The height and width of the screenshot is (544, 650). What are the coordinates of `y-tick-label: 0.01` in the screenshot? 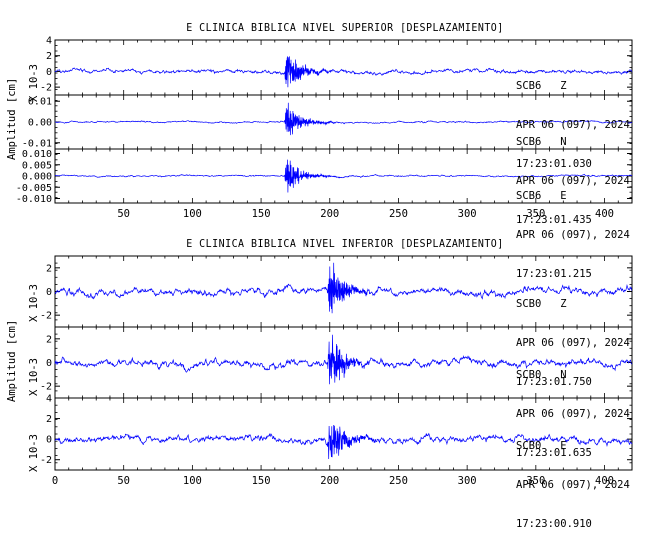 It's located at (40, 102).